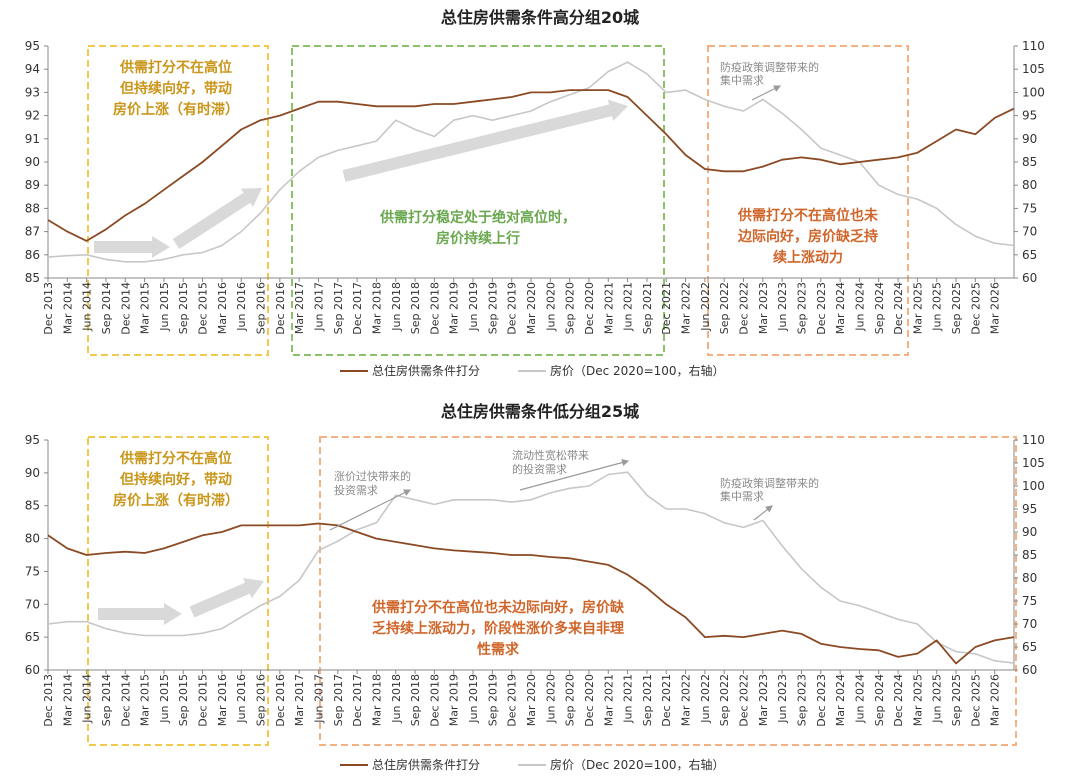 The width and height of the screenshot is (1080, 782). Describe the element at coordinates (1029, 555) in the screenshot. I see `y-tick-label-right: 85` at that location.